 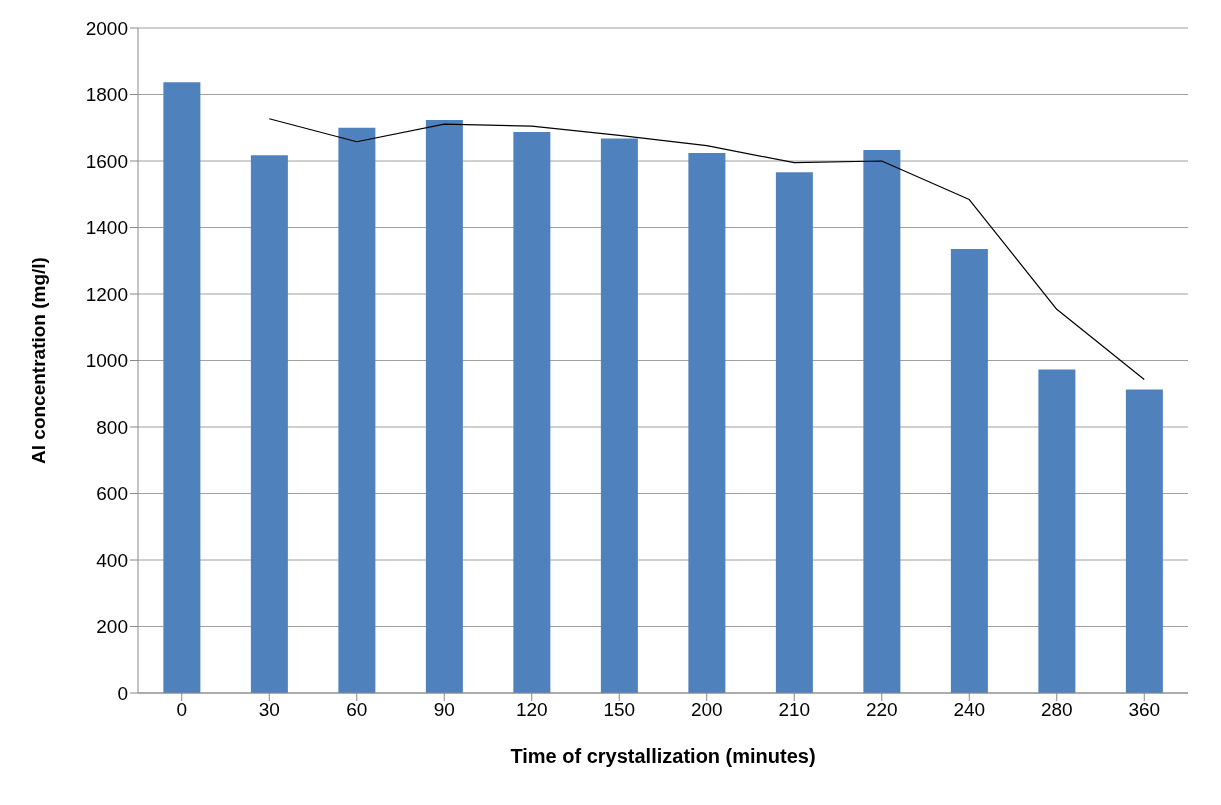 What do you see at coordinates (38, 360) in the screenshot?
I see `y-axis-title: Al concentration (mg/l)` at bounding box center [38, 360].